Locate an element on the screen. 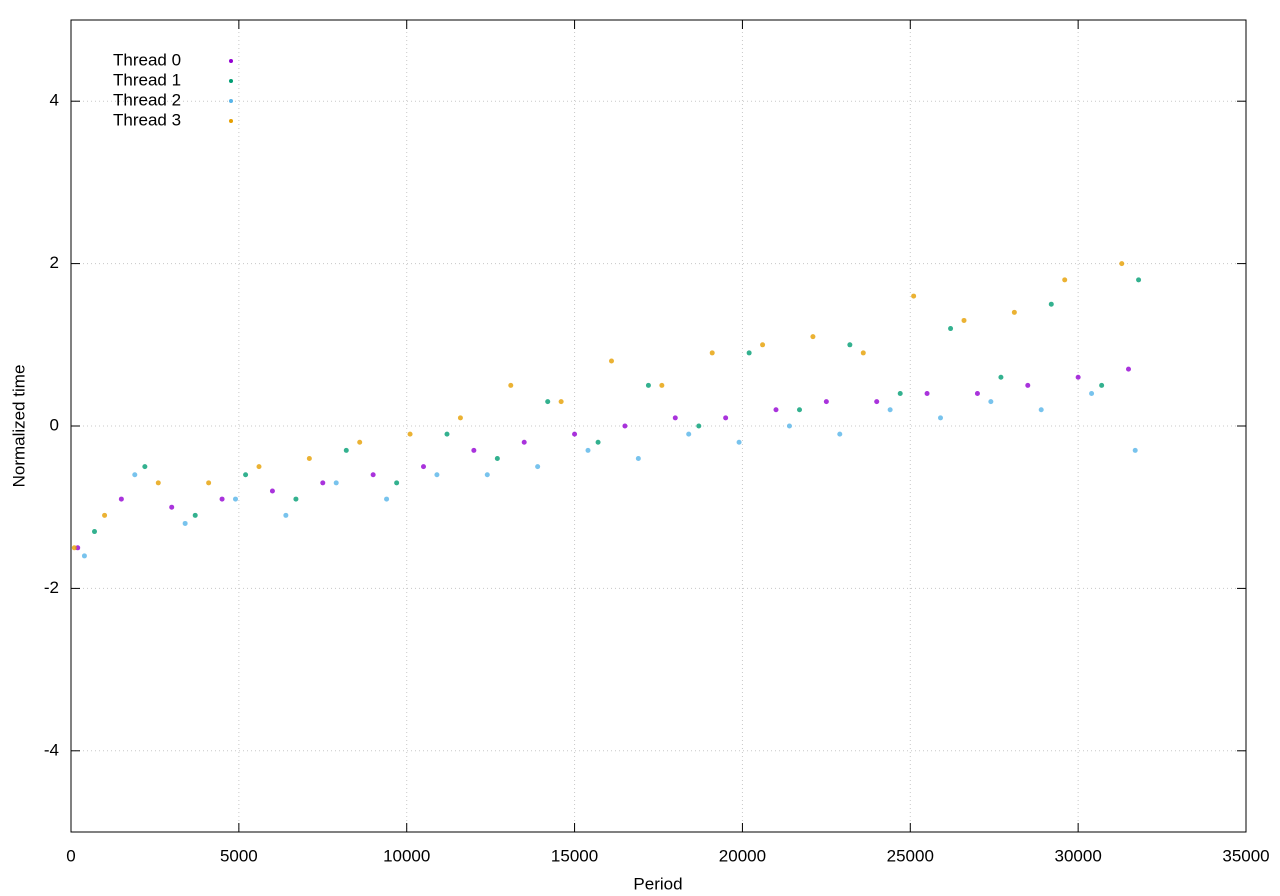 The width and height of the screenshot is (1280, 896). y-tick-label: 2 is located at coordinates (54, 262).